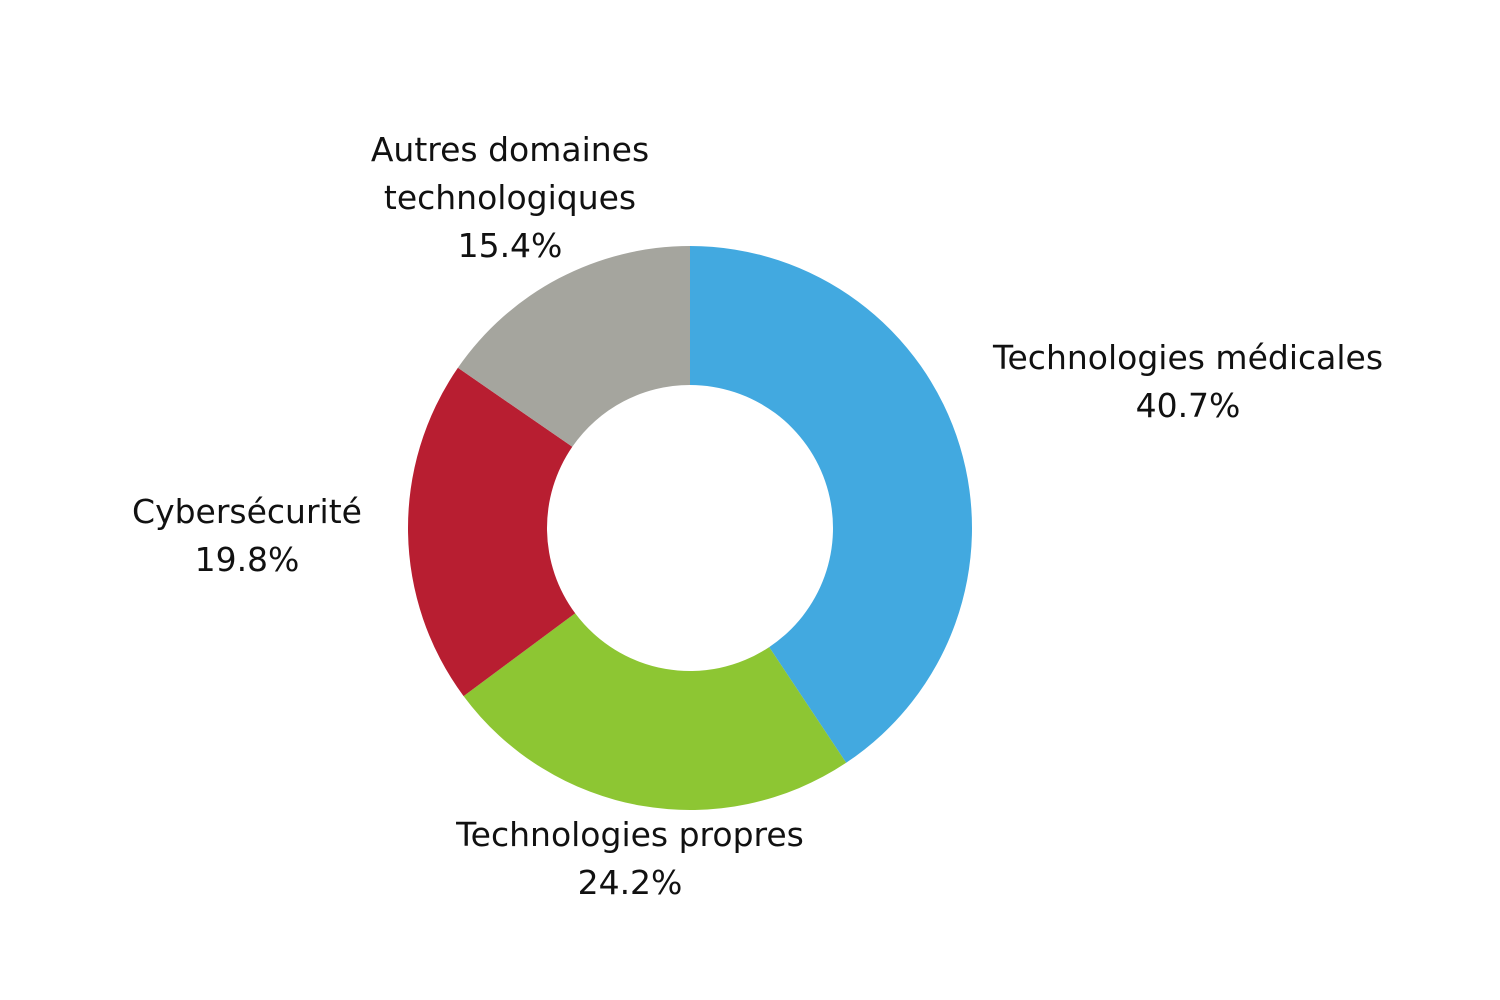  I want to click on category-label: Cybersécurité, so click(247, 511).